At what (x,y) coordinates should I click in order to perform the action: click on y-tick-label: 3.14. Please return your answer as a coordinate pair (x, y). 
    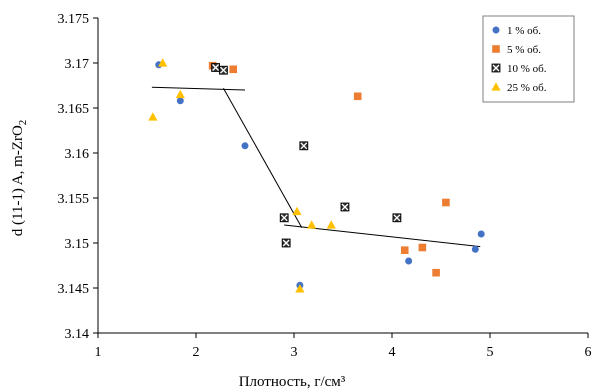
    Looking at the image, I should click on (77, 334).